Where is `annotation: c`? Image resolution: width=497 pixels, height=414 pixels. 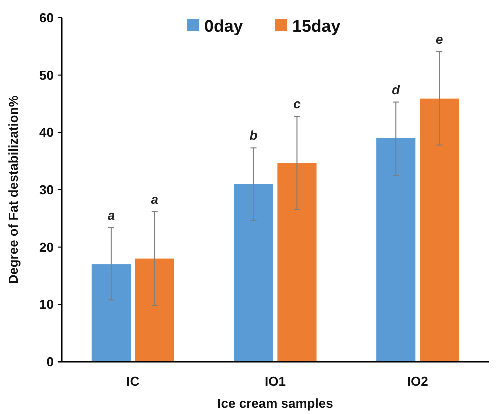
annotation: c is located at coordinates (298, 104).